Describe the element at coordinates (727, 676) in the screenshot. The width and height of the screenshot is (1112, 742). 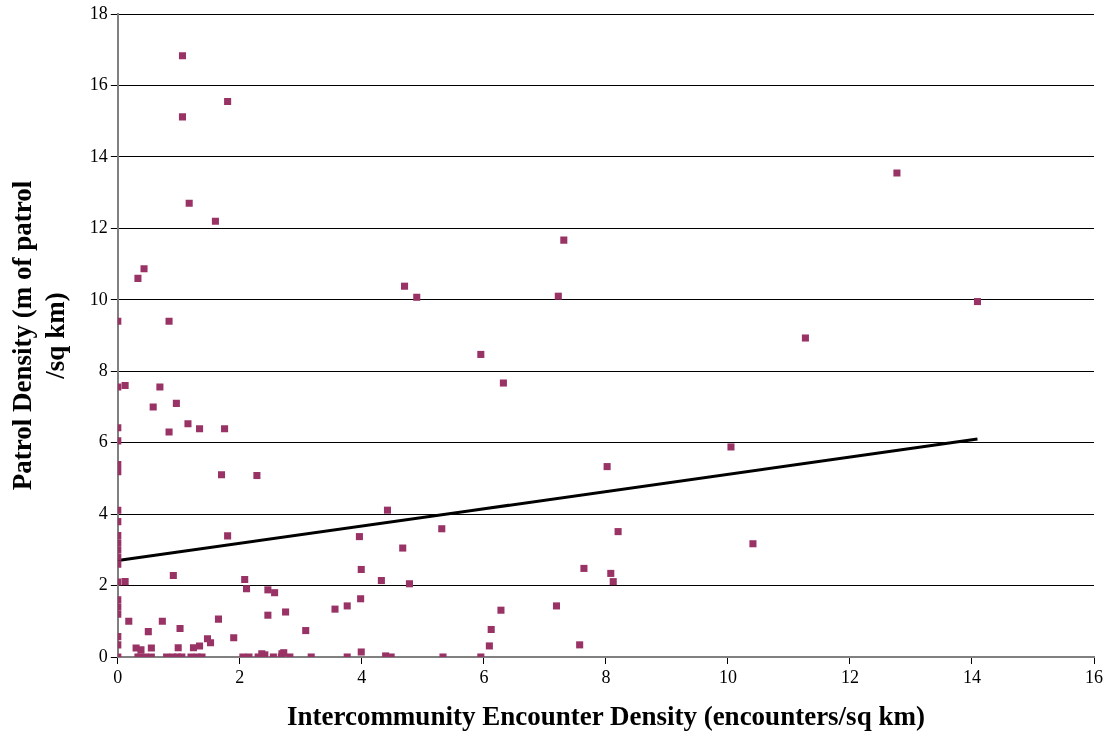
I see `x-tick-label: 10` at that location.